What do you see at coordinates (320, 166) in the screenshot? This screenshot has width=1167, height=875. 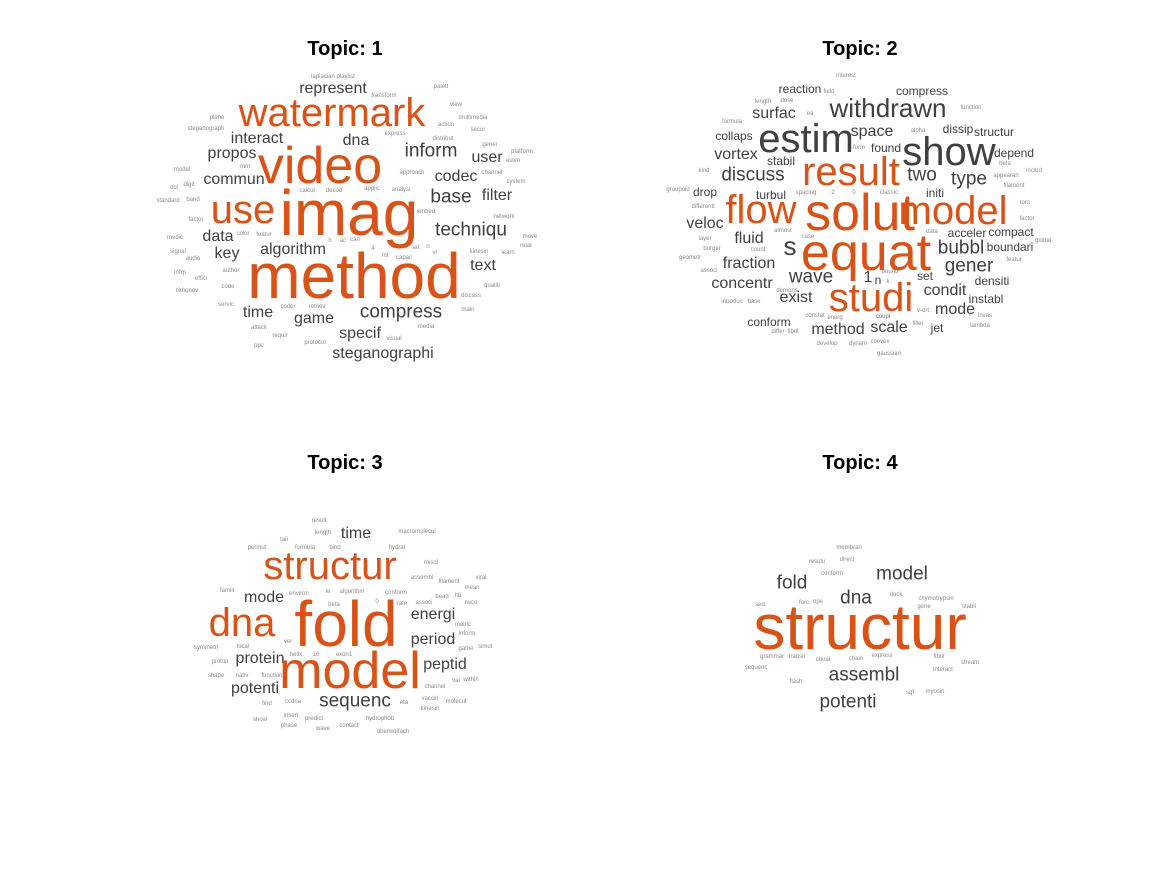 I see `cloud-word: video` at bounding box center [320, 166].